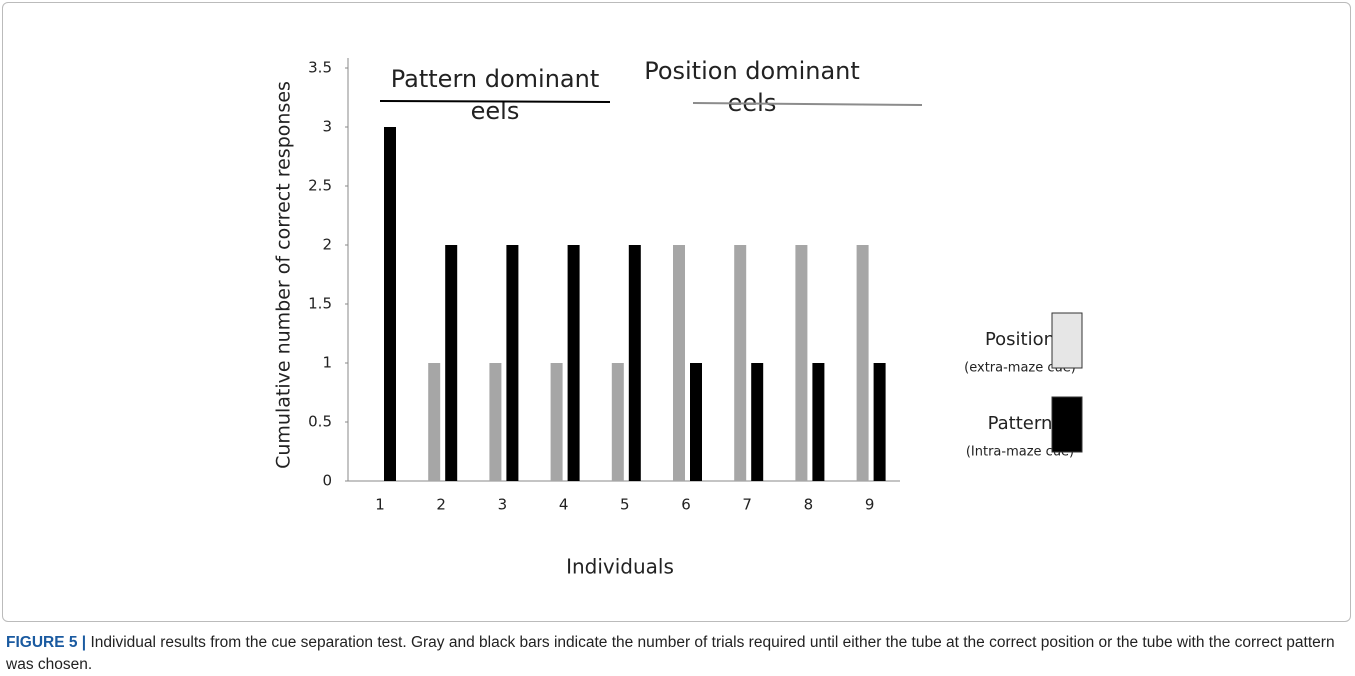 The height and width of the screenshot is (676, 1355). I want to click on caption-label: FIGURE 5 |, so click(46, 642).